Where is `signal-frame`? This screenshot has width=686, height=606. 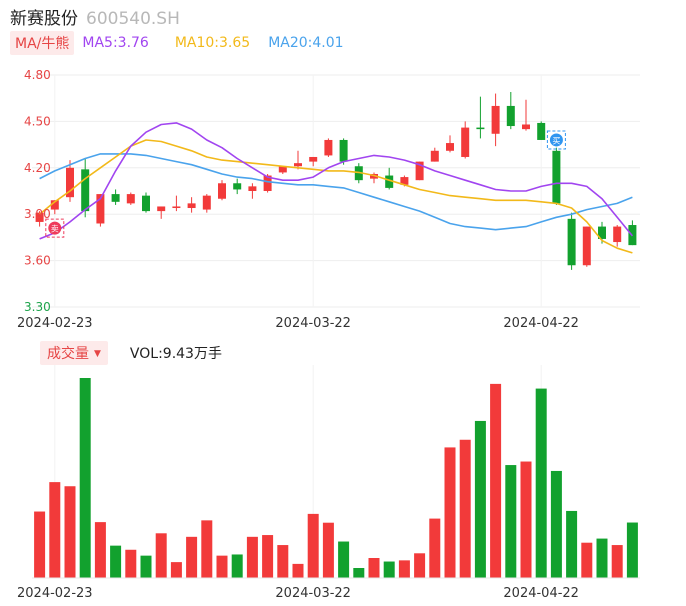 signal-frame is located at coordinates (55, 228).